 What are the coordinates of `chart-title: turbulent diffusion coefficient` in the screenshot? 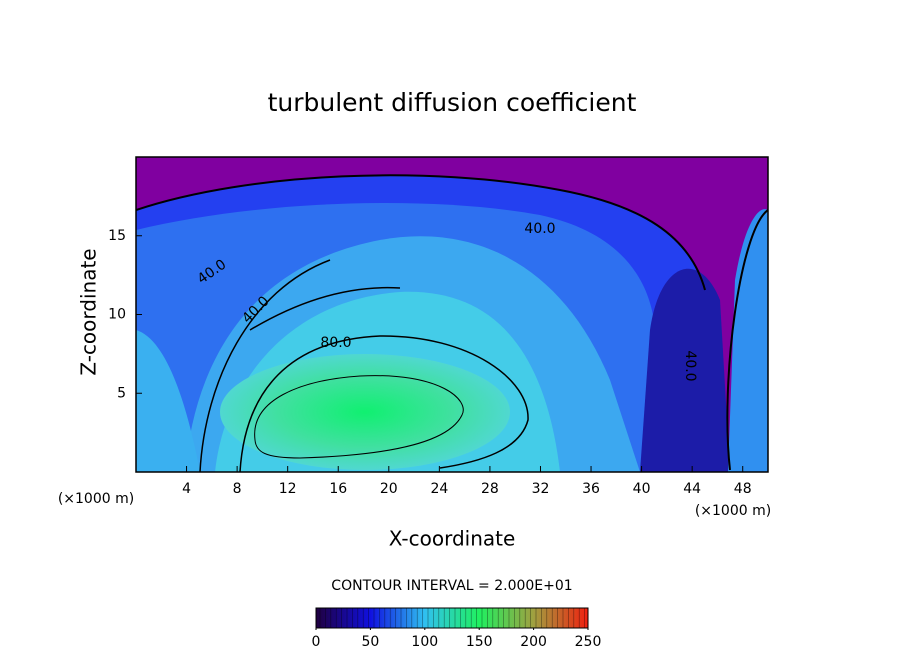 It's located at (452, 102).